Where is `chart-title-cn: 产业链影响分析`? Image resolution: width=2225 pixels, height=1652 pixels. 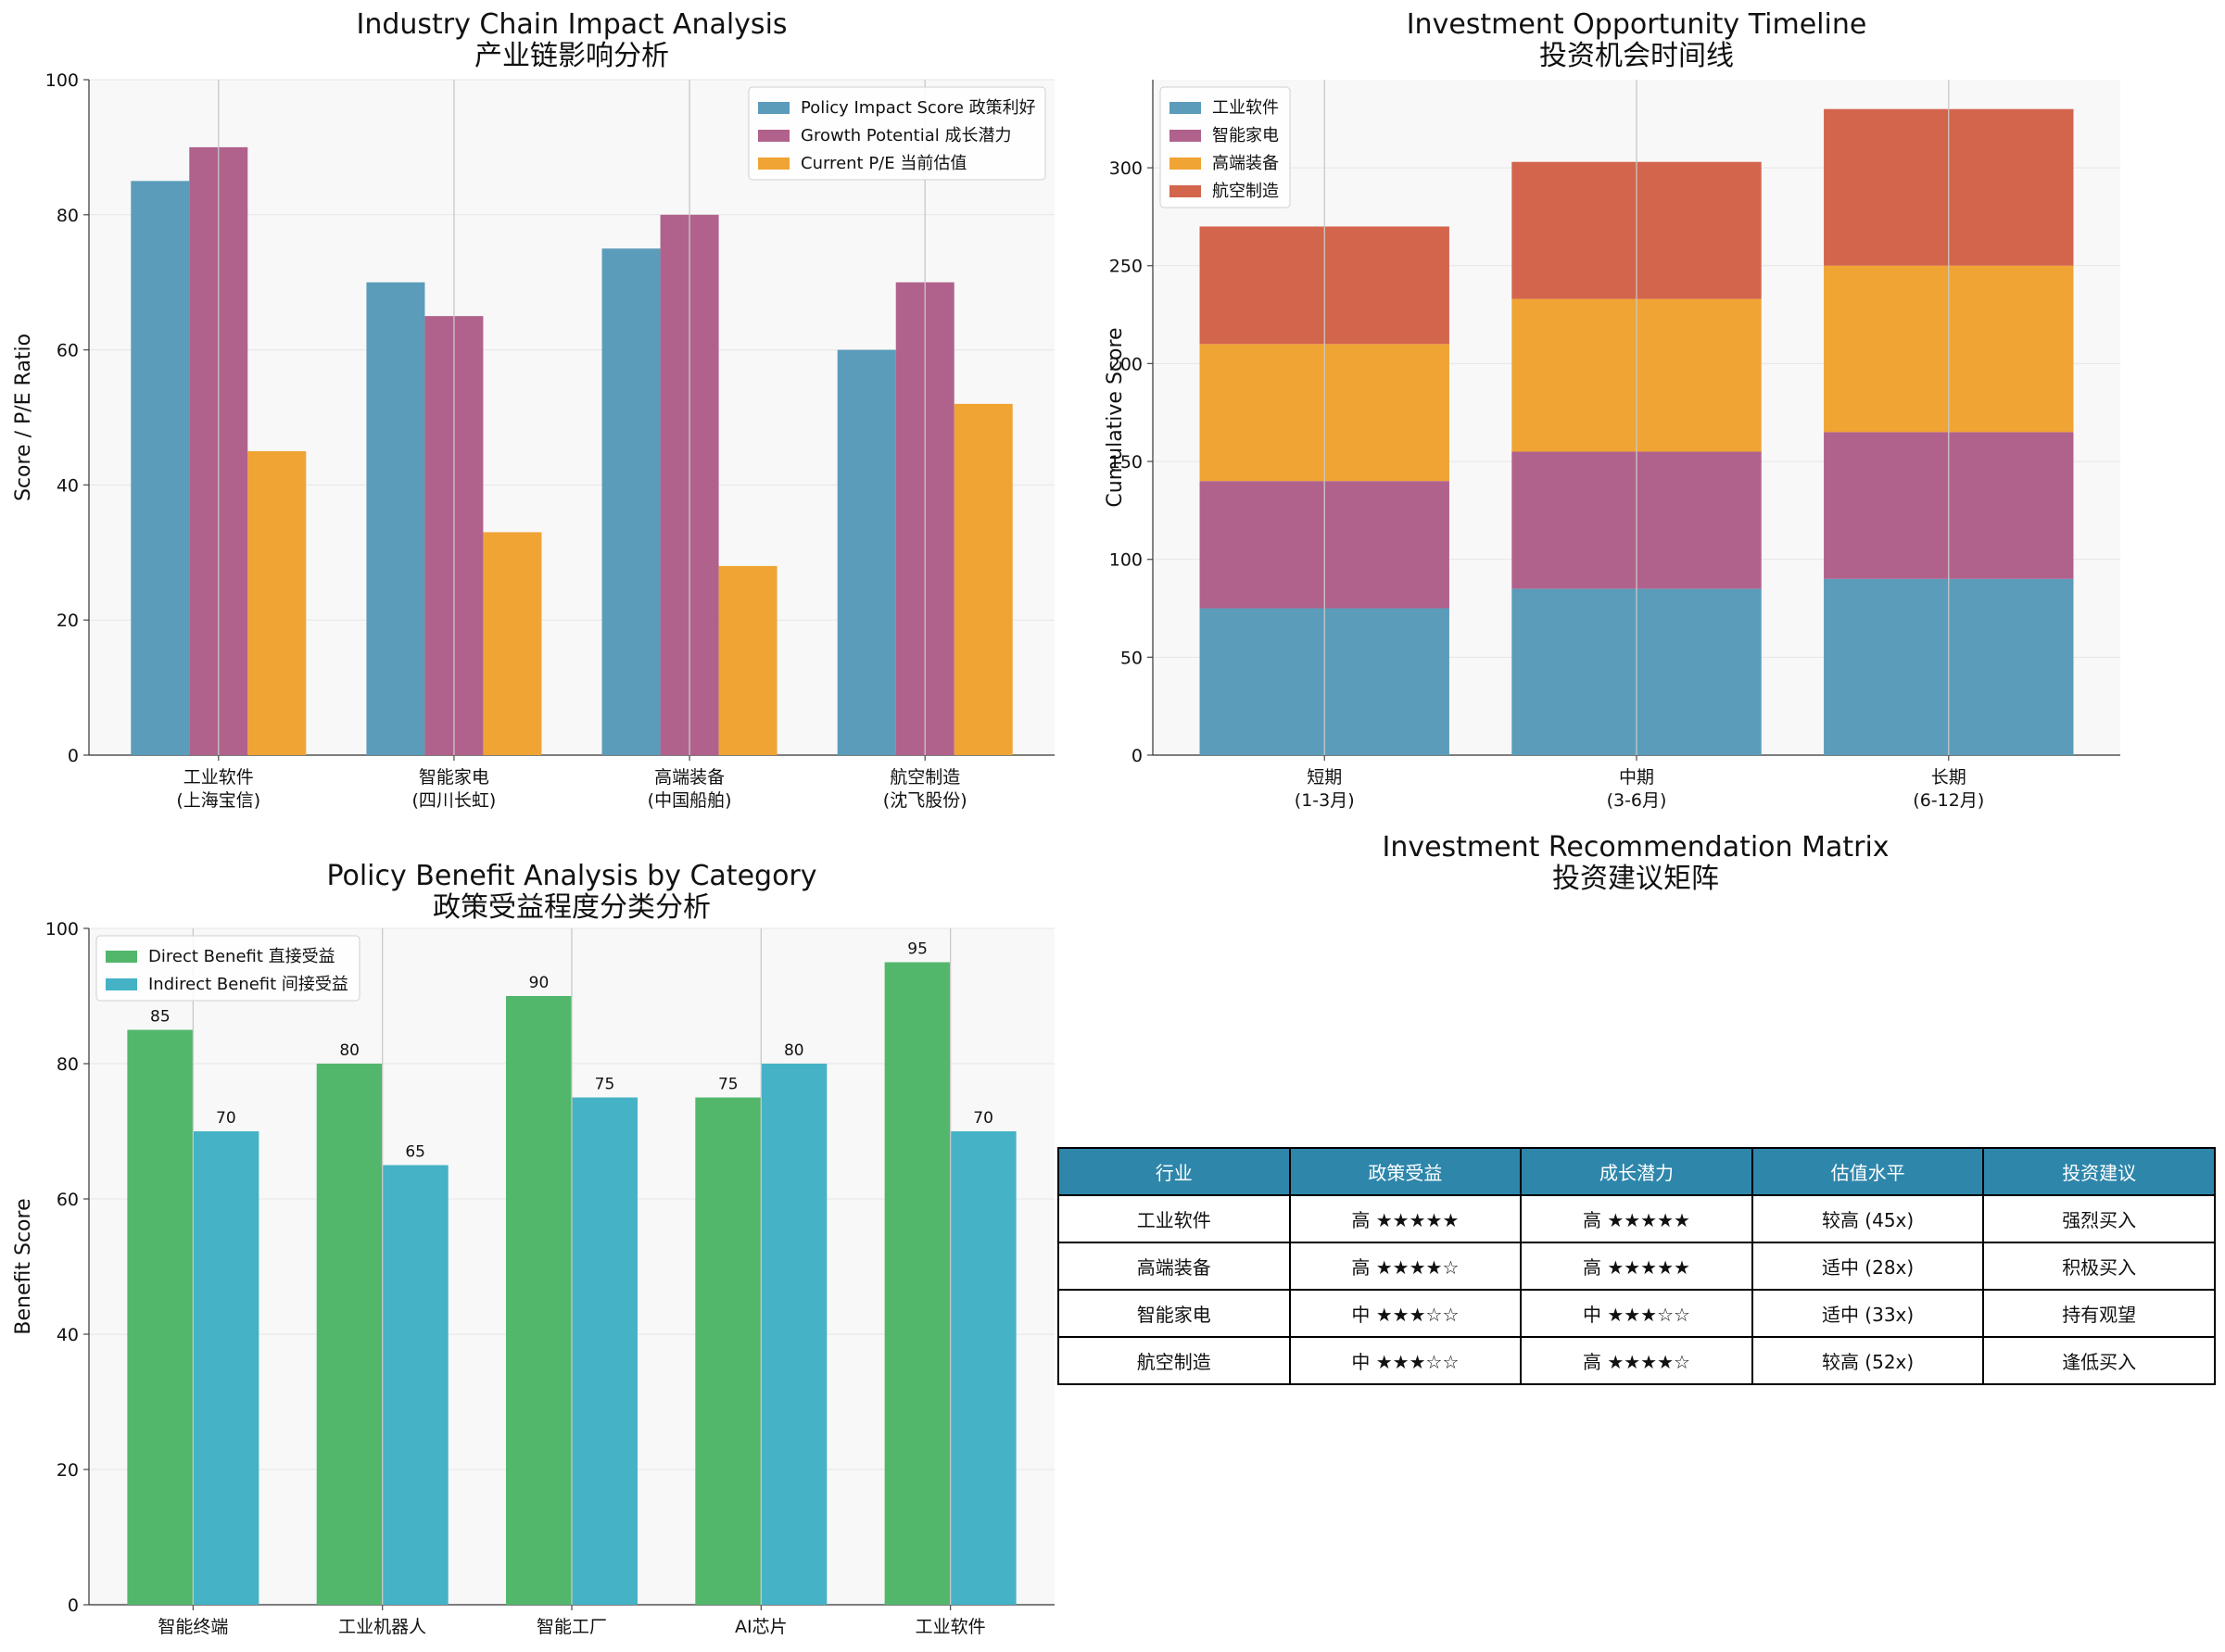
chart-title-cn: 产业链影响分析 is located at coordinates (571, 56).